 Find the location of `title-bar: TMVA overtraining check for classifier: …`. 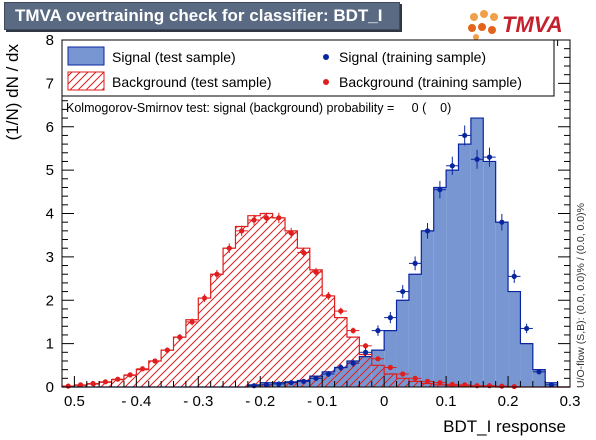

title-bar: TMVA overtraining check for classifier: … is located at coordinates (202, 16).